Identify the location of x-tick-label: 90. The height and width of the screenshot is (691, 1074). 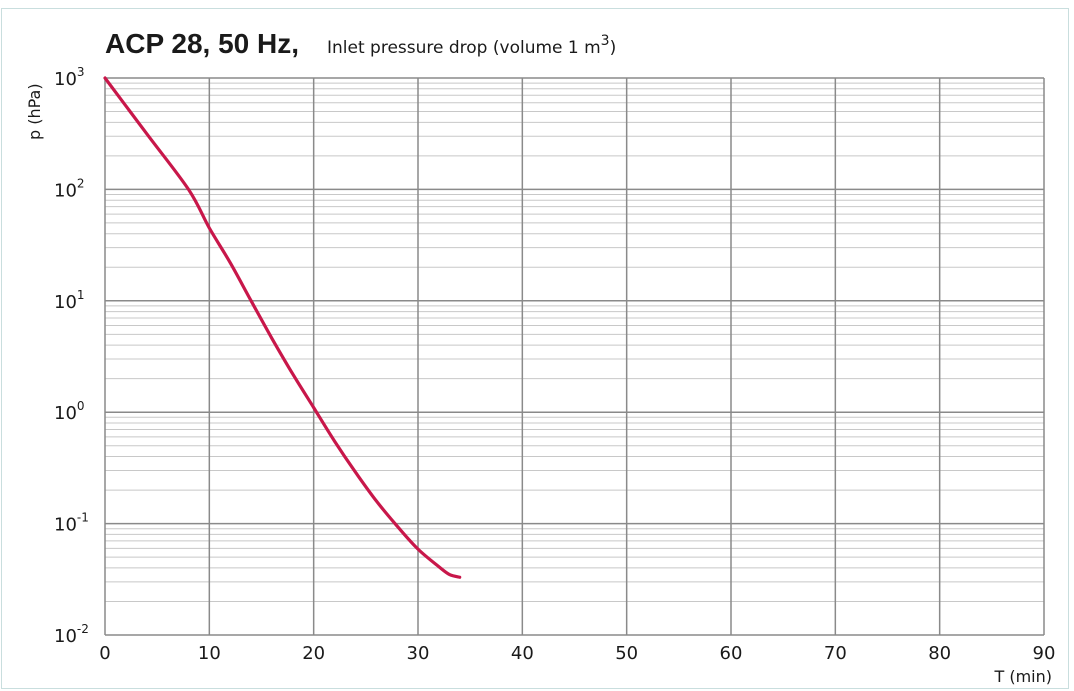
(1044, 653).